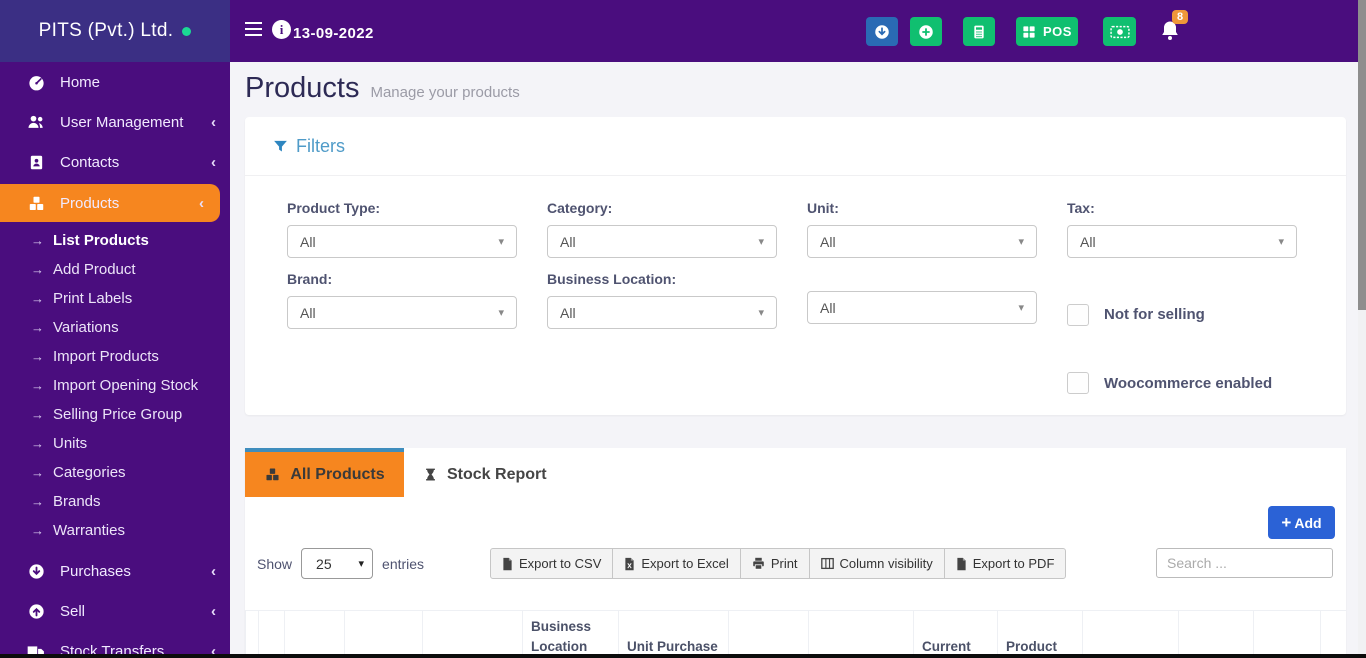 This screenshot has width=1366, height=658. Describe the element at coordinates (95, 571) in the screenshot. I see `sidebar-item-label: Purchases` at that location.